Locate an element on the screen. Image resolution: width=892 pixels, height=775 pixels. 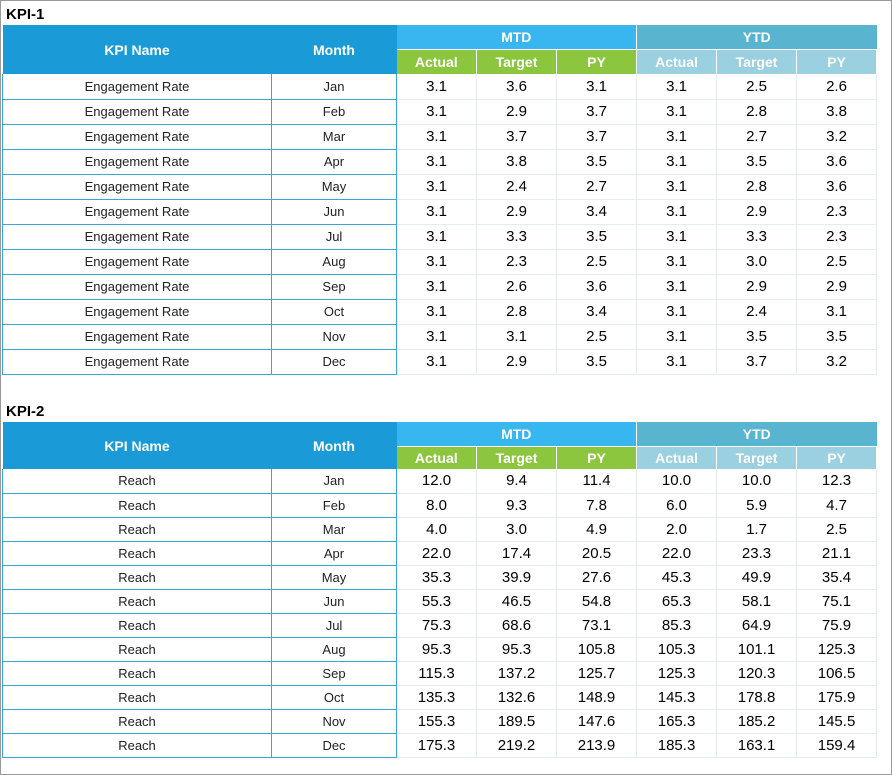
mtd-py-cell: 11.4 is located at coordinates (597, 481).